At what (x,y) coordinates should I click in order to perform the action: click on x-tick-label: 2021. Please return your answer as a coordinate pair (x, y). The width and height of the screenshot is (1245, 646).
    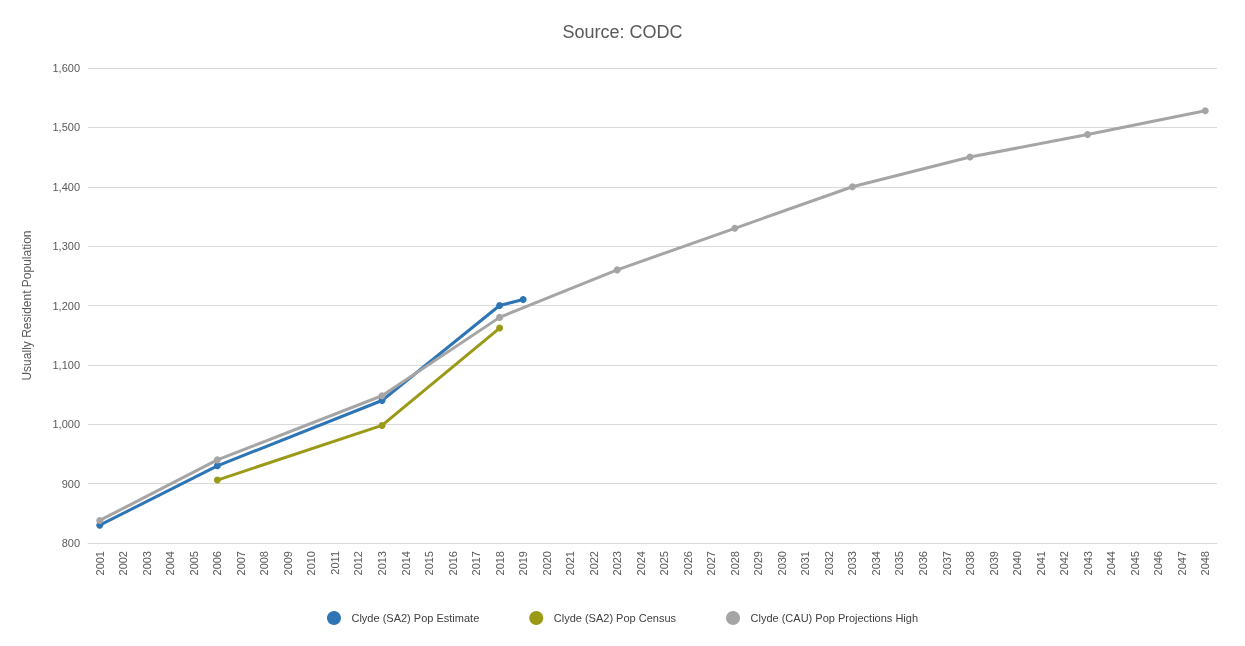
    Looking at the image, I should click on (570, 563).